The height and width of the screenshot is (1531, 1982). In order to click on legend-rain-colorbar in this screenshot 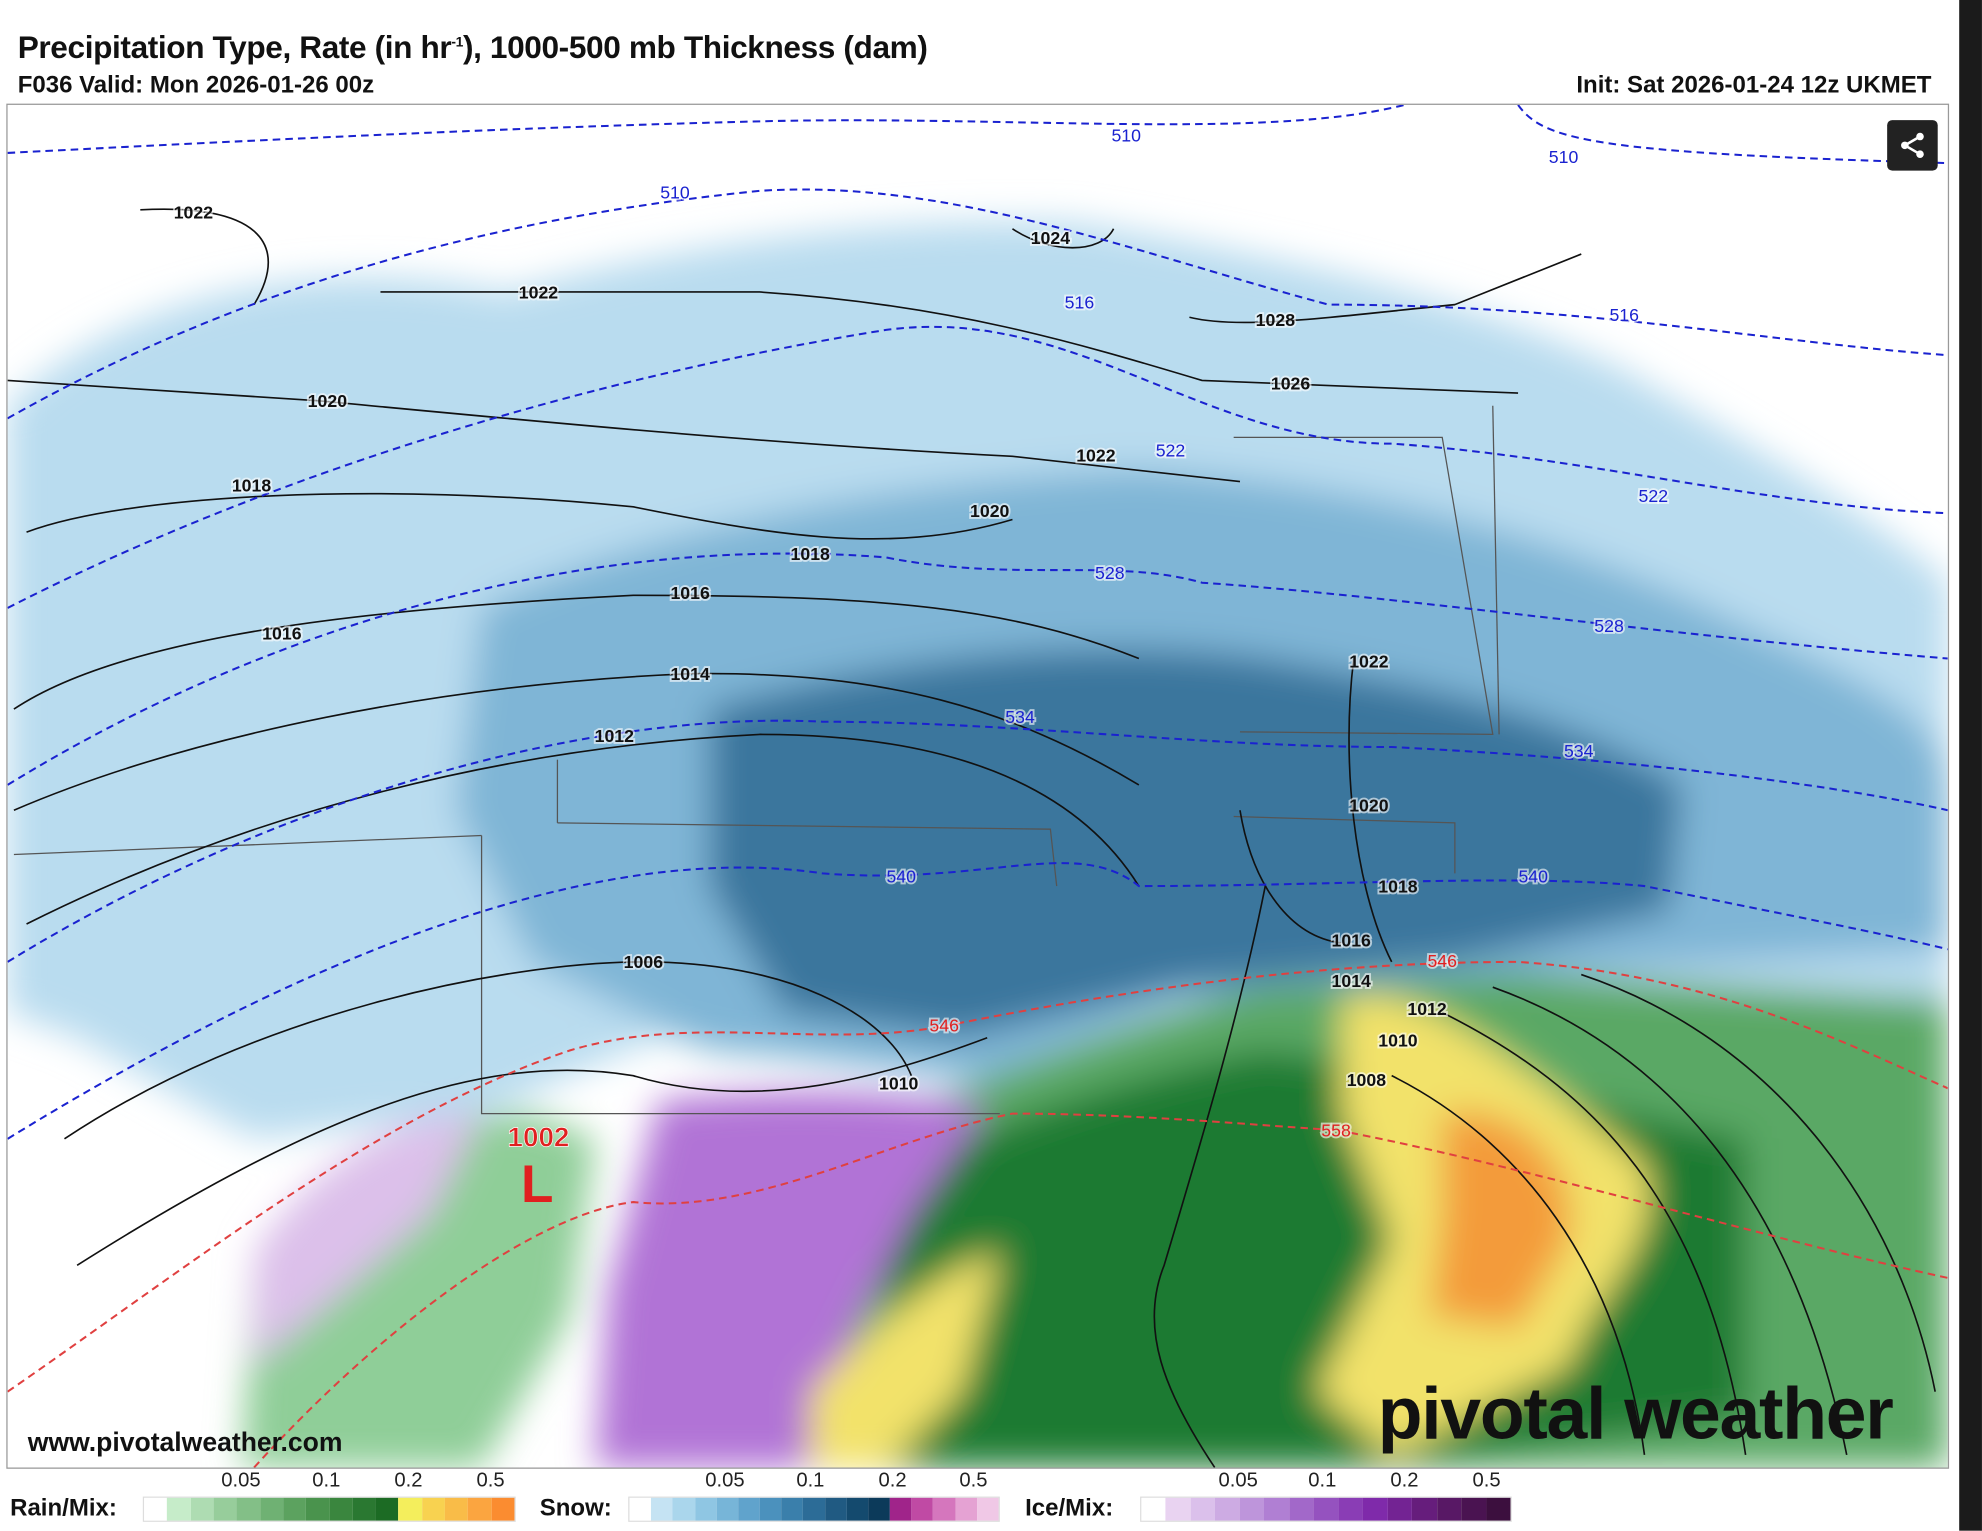, I will do `click(329, 1509)`.